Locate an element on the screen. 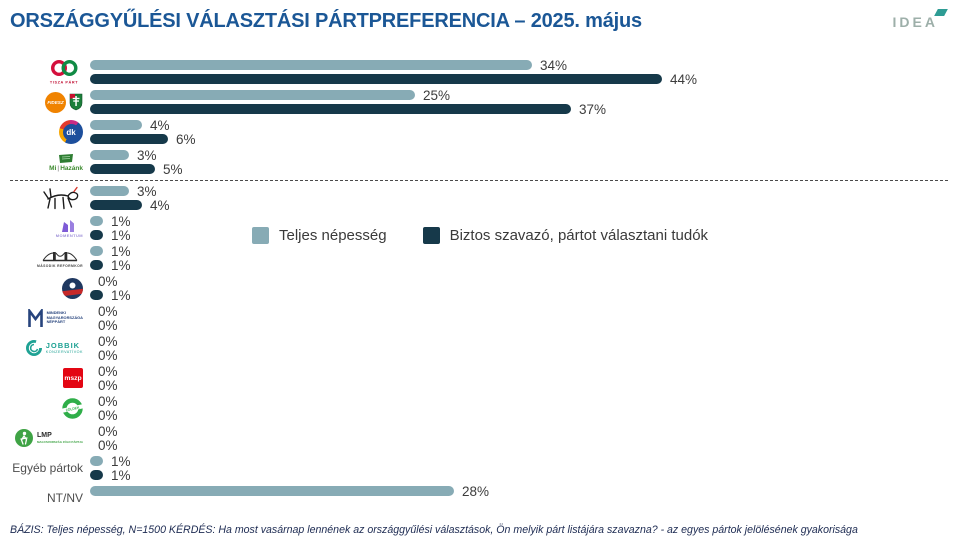  momentum-logo-icon: MOMENTUM is located at coordinates (50, 228).